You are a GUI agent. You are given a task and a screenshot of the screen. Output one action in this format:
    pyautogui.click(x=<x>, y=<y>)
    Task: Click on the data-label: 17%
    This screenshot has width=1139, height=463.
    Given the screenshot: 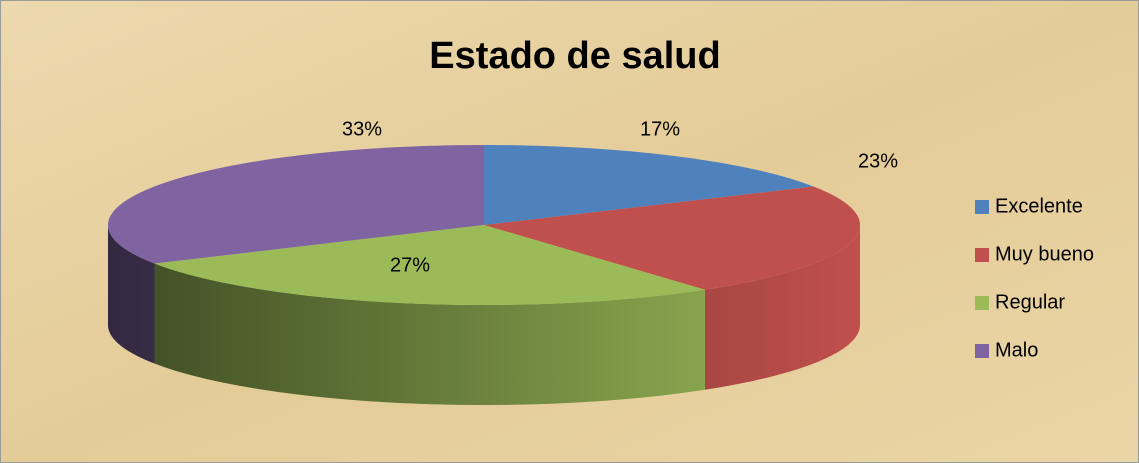 What is the action you would take?
    pyautogui.click(x=660, y=129)
    